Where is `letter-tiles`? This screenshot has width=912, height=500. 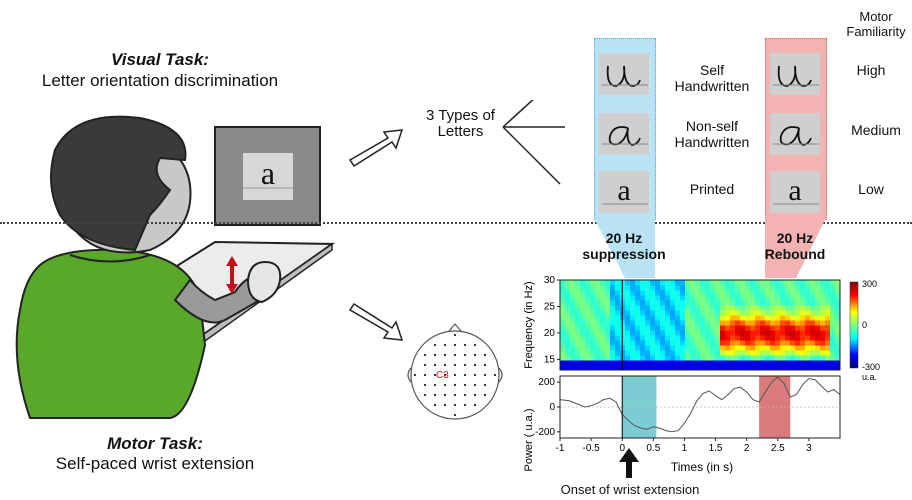 letter-tiles is located at coordinates (709, 133).